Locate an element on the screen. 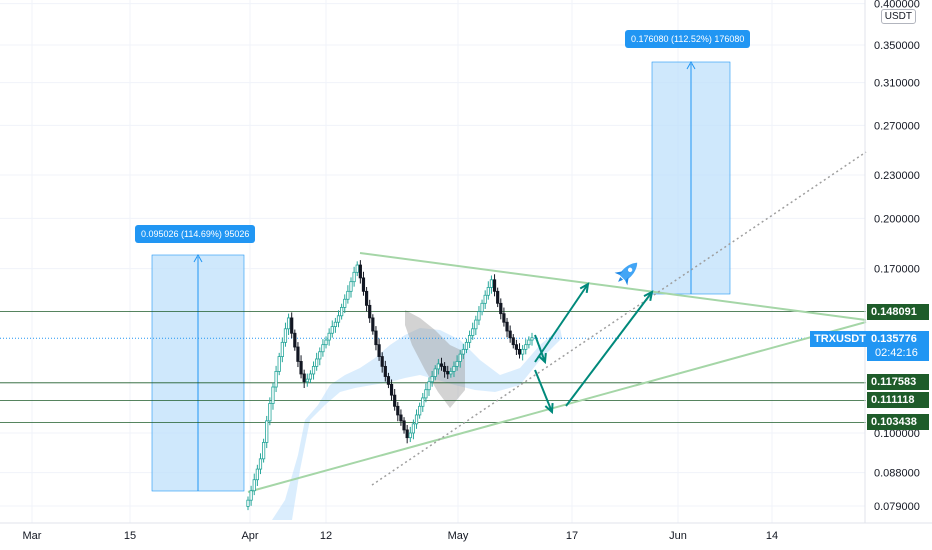 This screenshot has height=550, width=932. level-tag-0: 0.148091 is located at coordinates (898, 312).